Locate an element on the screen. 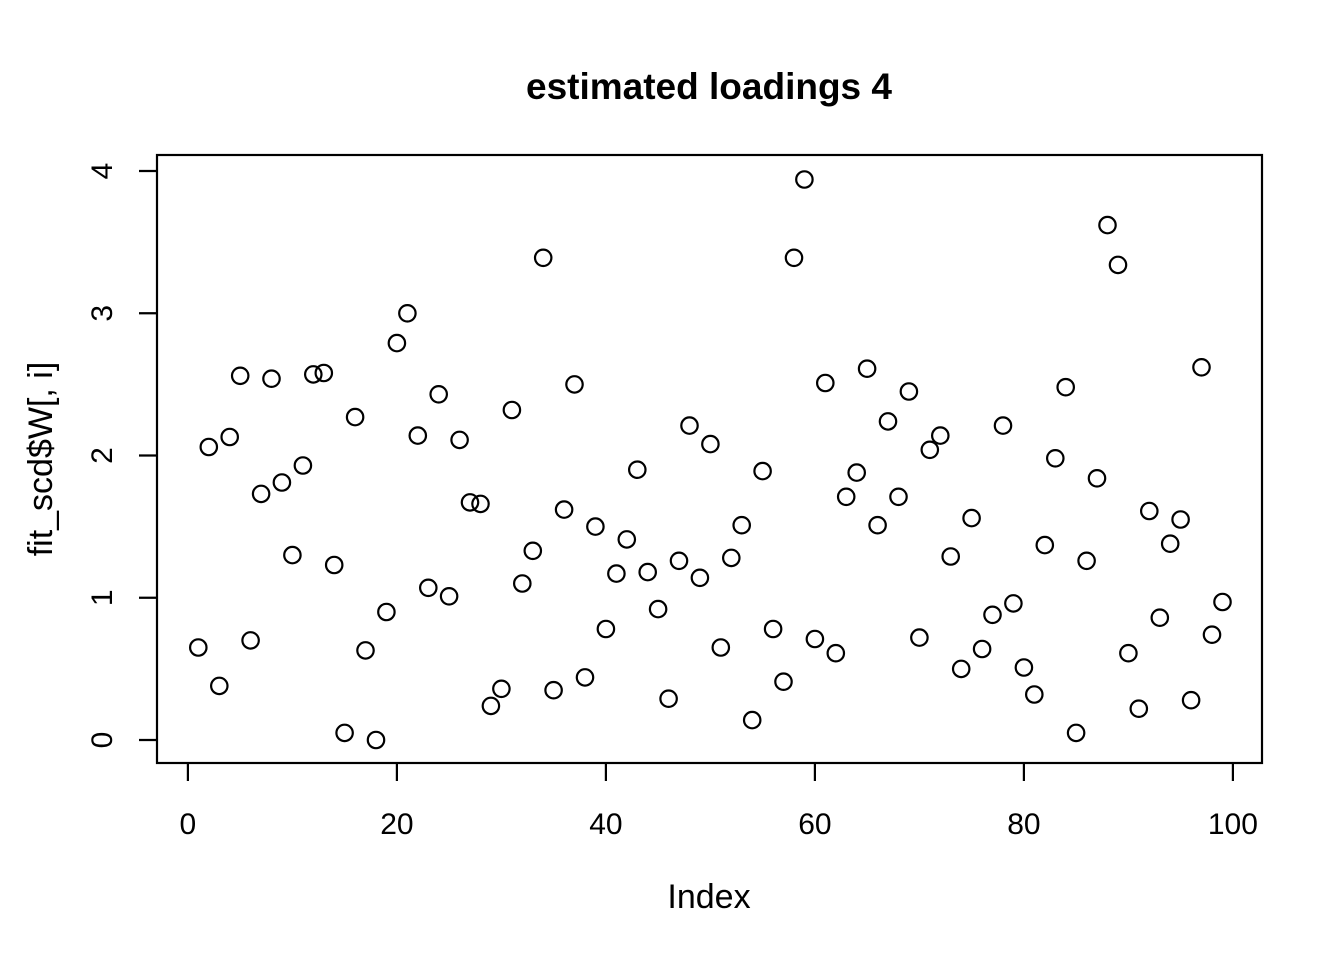 The height and width of the screenshot is (965, 1344). y-tick-label: 1 is located at coordinates (102, 597).